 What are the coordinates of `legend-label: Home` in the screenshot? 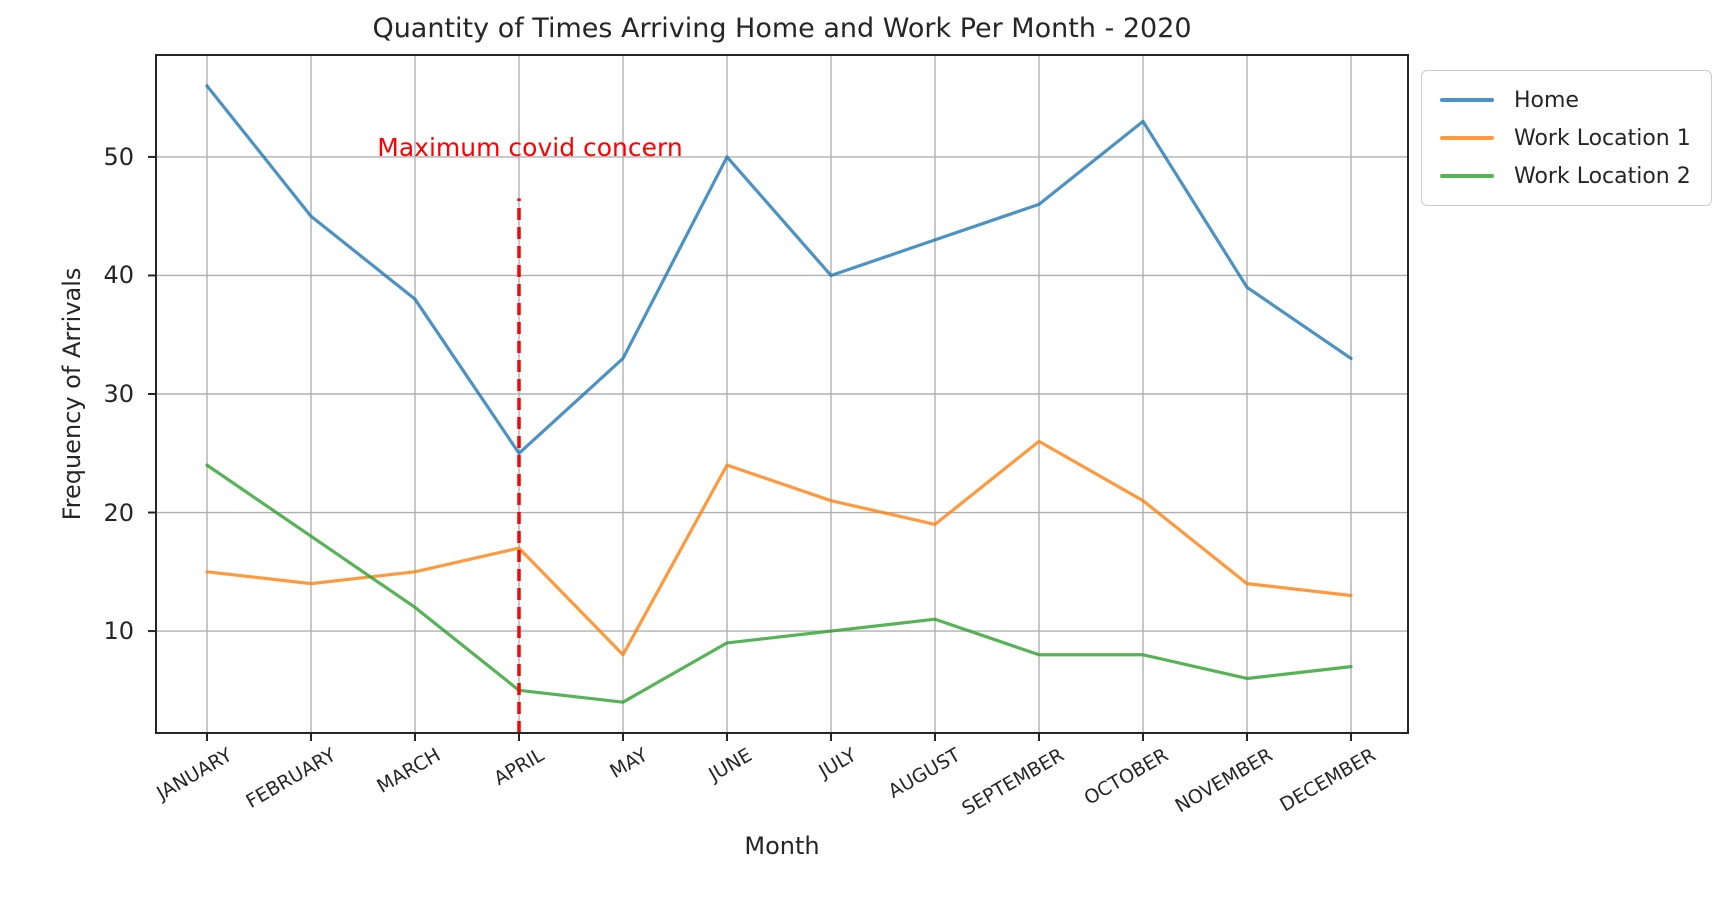 It's located at (1546, 100).